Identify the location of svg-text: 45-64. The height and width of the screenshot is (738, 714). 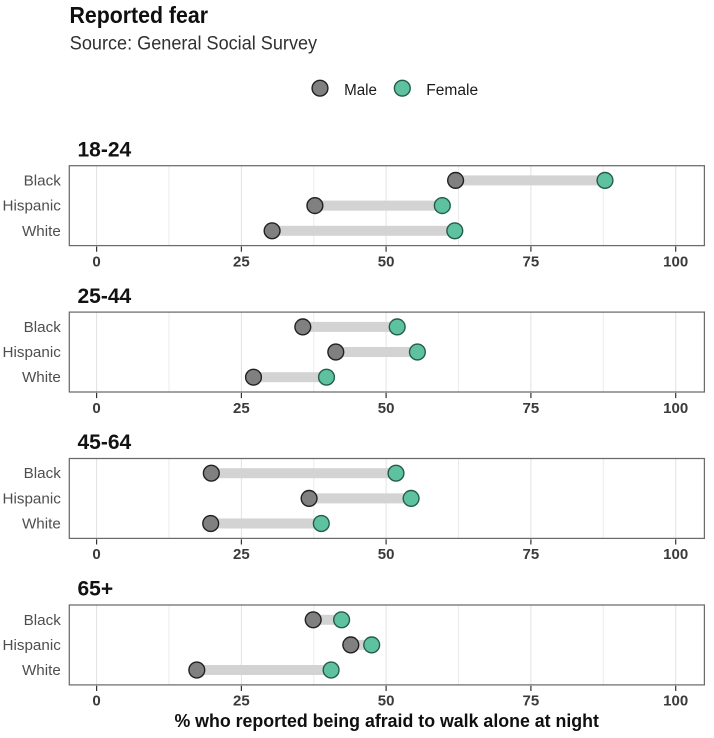
(105, 442).